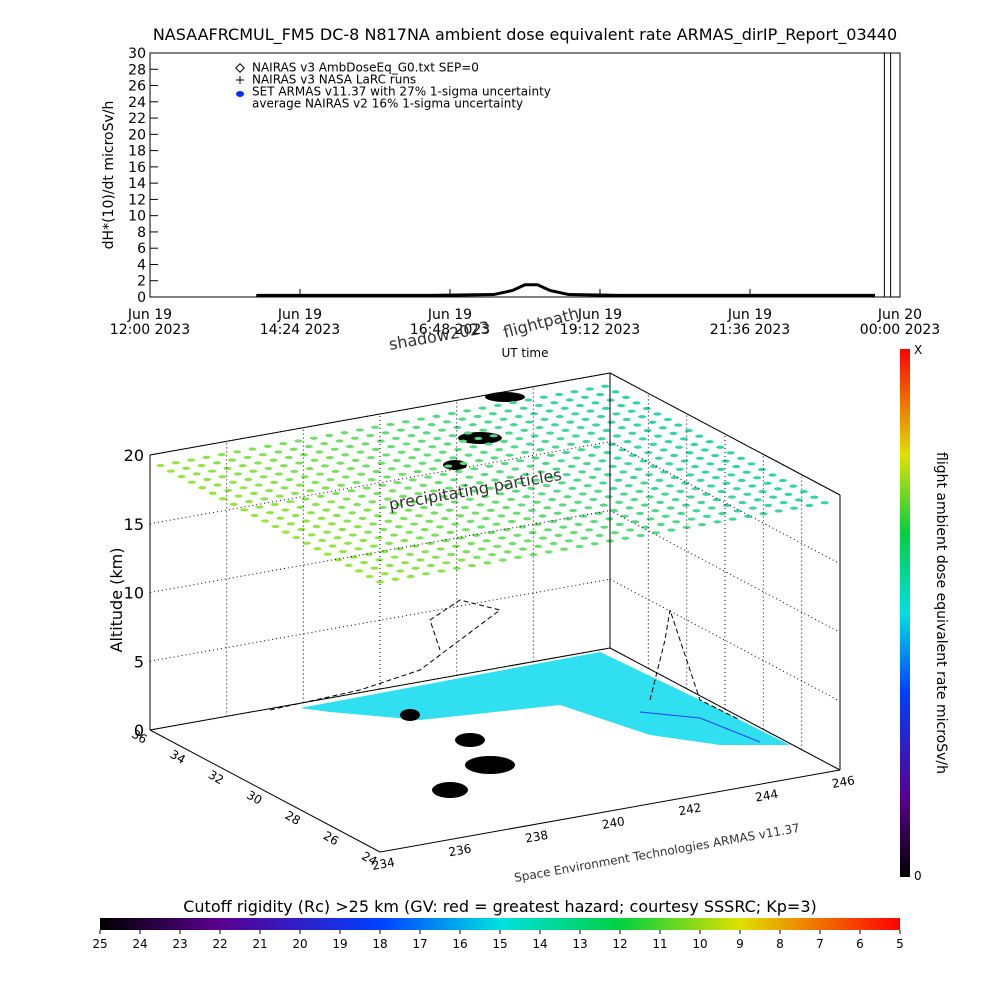 The width and height of the screenshot is (1000, 1000). Describe the element at coordinates (134, 524) in the screenshot. I see `z-tick-label: 15` at that location.